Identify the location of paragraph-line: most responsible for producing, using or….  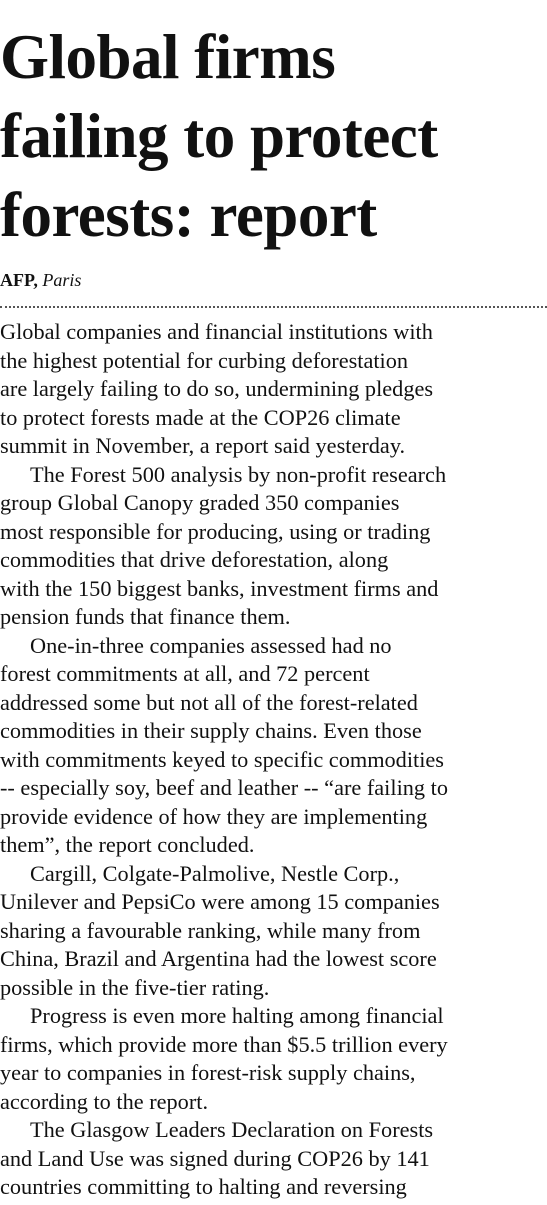
(215, 531).